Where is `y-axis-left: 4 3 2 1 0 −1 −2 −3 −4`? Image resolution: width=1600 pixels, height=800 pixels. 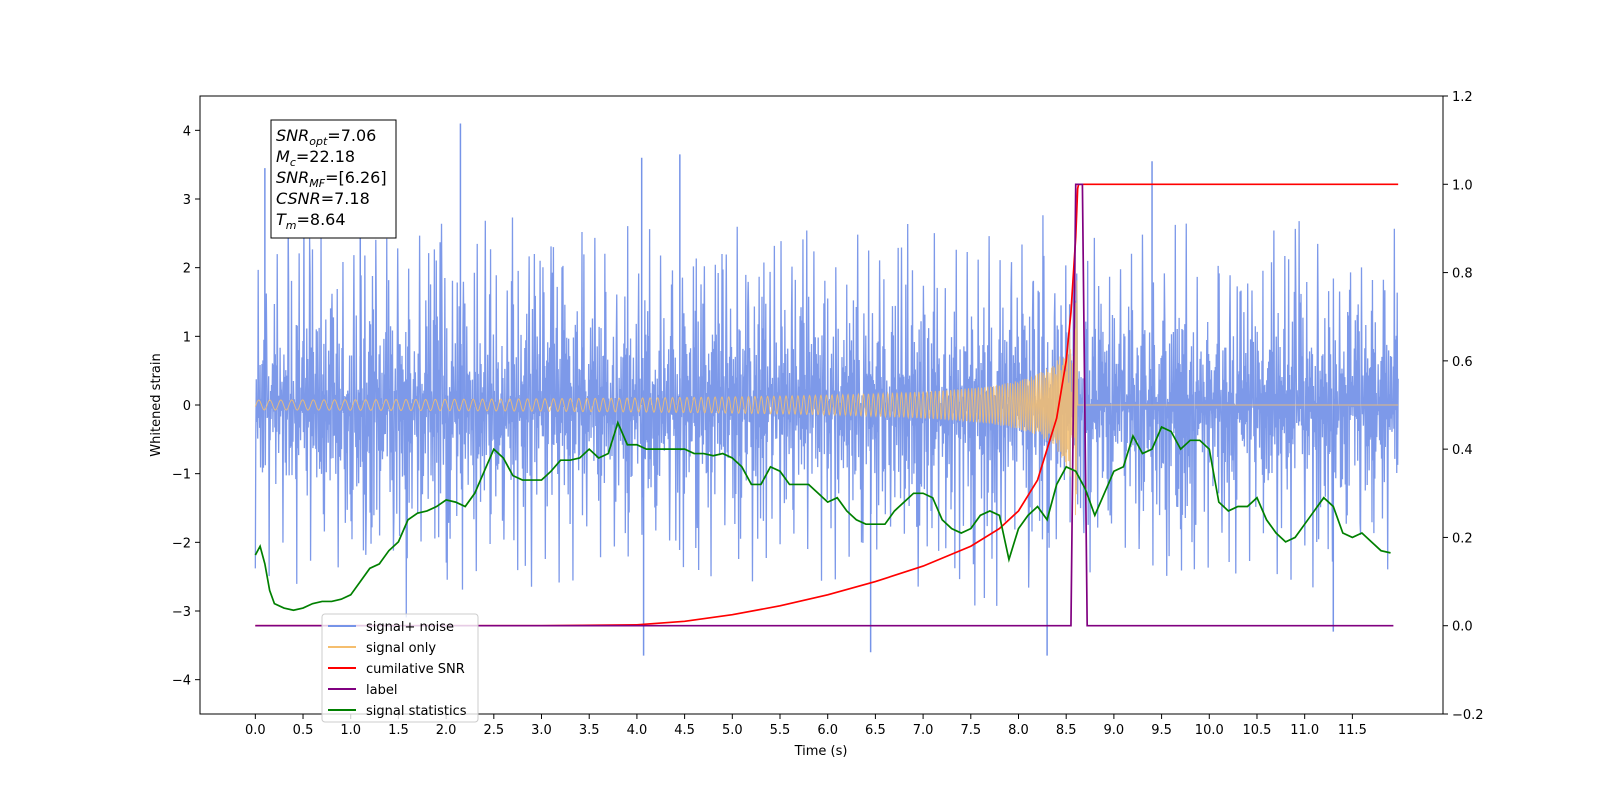 y-axis-left: 4 3 2 1 0 −1 −2 −3 −4 is located at coordinates (186, 406).